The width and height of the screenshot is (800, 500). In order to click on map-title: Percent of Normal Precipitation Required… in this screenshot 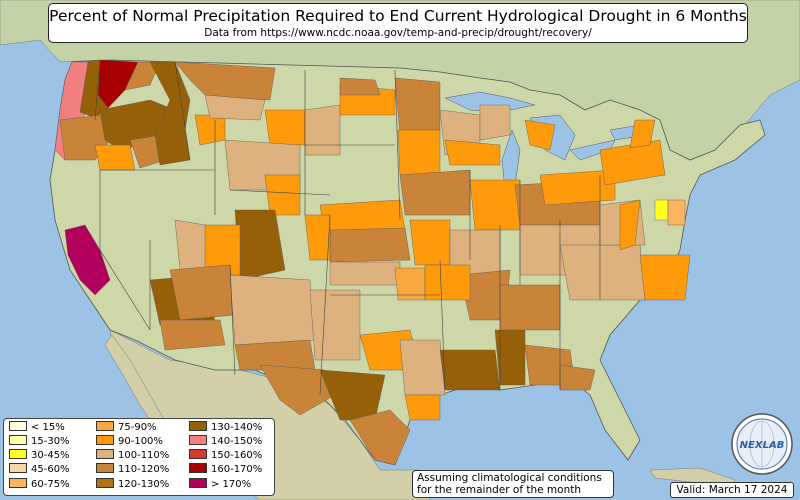, I will do `click(398, 16)`.